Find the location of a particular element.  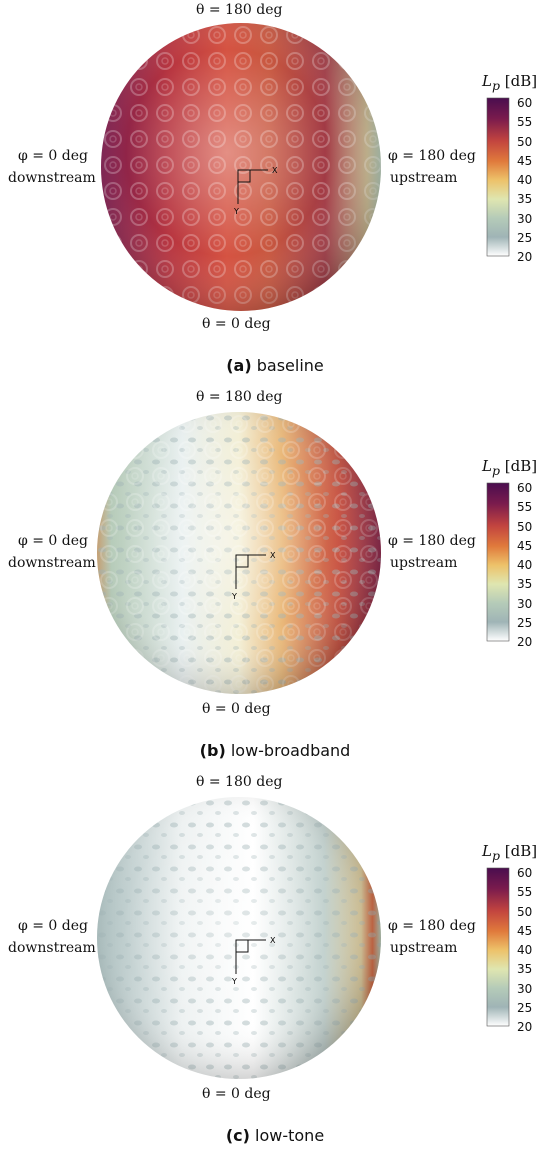

sphere-c: X Y is located at coordinates (239, 938).